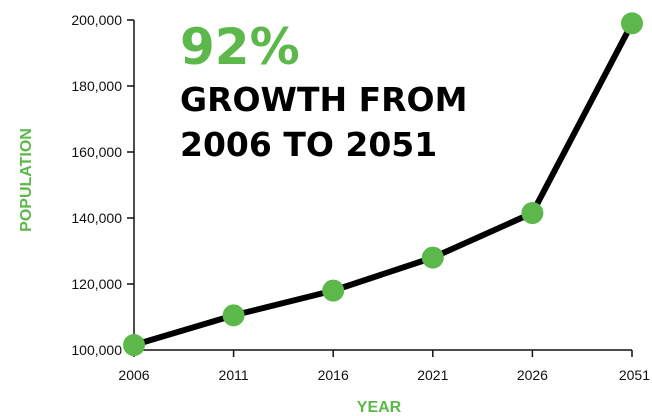  What do you see at coordinates (532, 213) in the screenshot?
I see `data-point-2026` at bounding box center [532, 213].